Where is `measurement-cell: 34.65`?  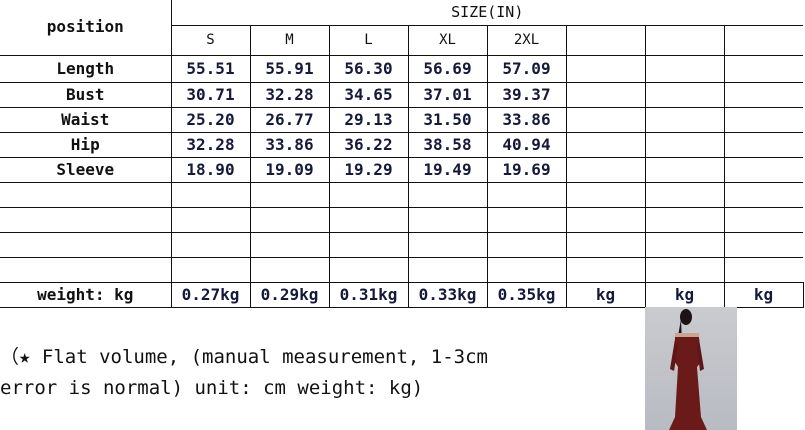
measurement-cell: 34.65 is located at coordinates (368, 94).